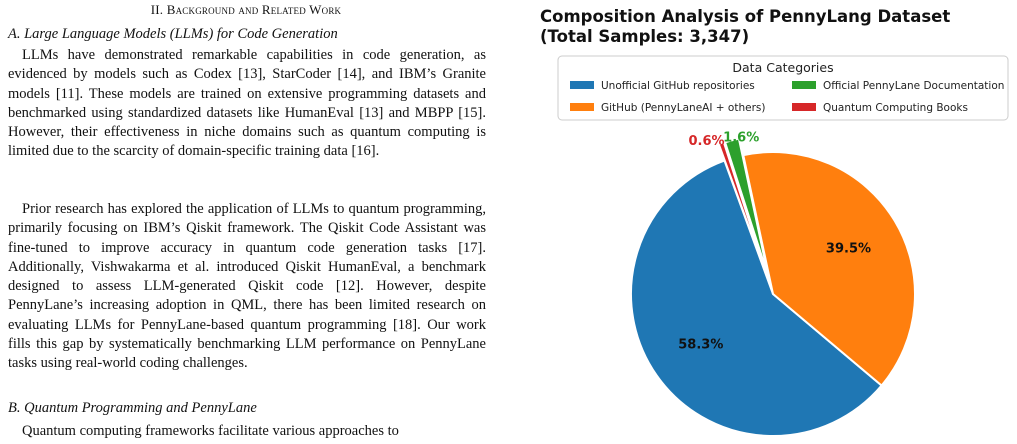  What do you see at coordinates (254, 9) in the screenshot?
I see `section-title: Background and Related Work` at bounding box center [254, 9].